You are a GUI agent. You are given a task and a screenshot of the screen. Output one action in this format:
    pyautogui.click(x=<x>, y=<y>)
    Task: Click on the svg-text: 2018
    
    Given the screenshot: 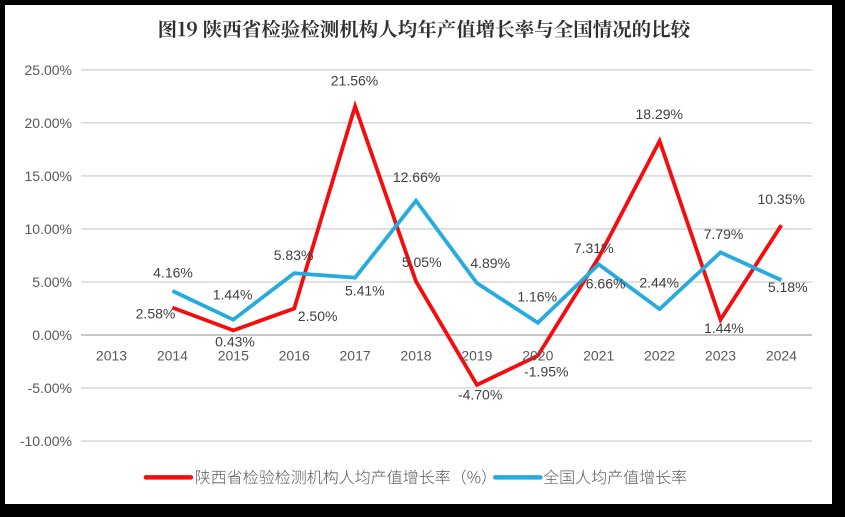 What is the action you would take?
    pyautogui.click(x=415, y=356)
    